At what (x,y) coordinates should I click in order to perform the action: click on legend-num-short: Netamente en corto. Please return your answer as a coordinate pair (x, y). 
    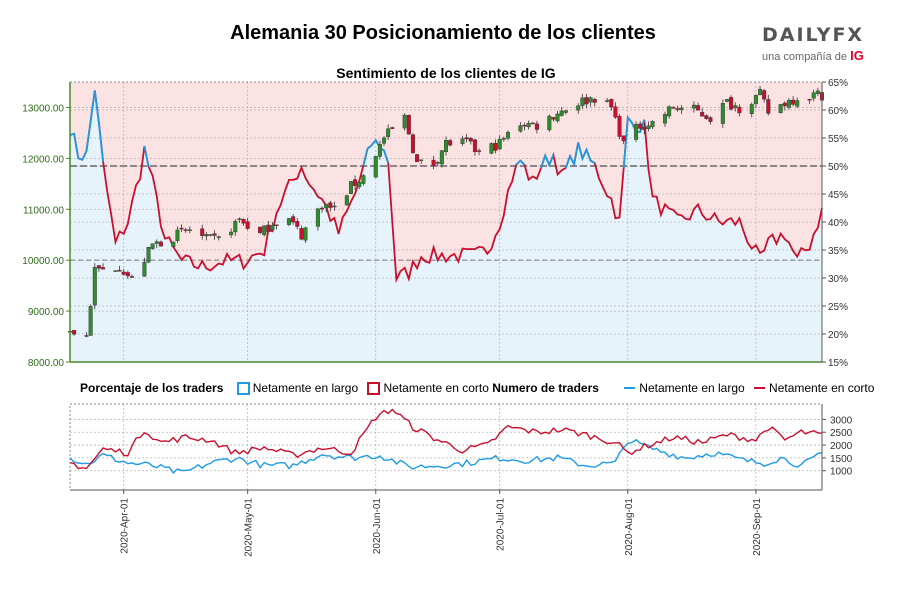
    Looking at the image, I should click on (822, 388).